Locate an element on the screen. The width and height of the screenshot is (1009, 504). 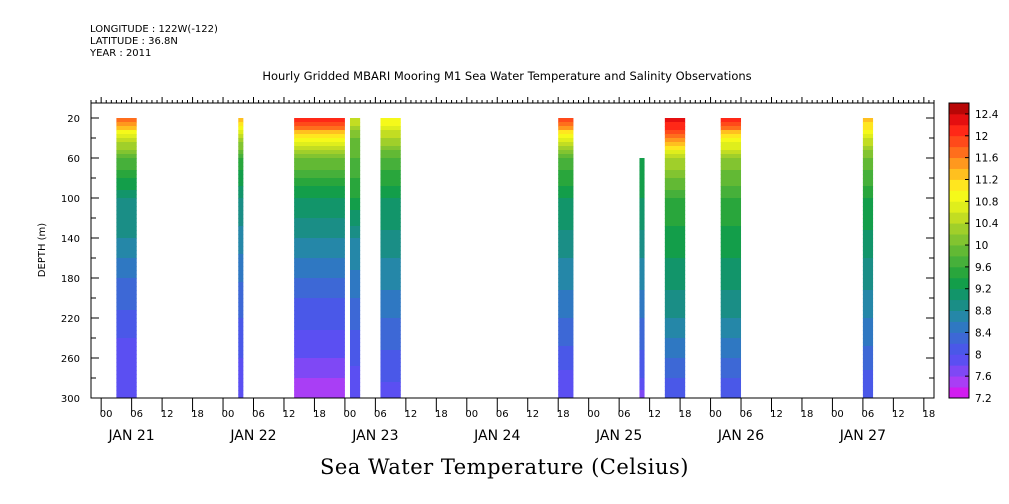
year-label: YEAR : 2011 is located at coordinates (121, 53).